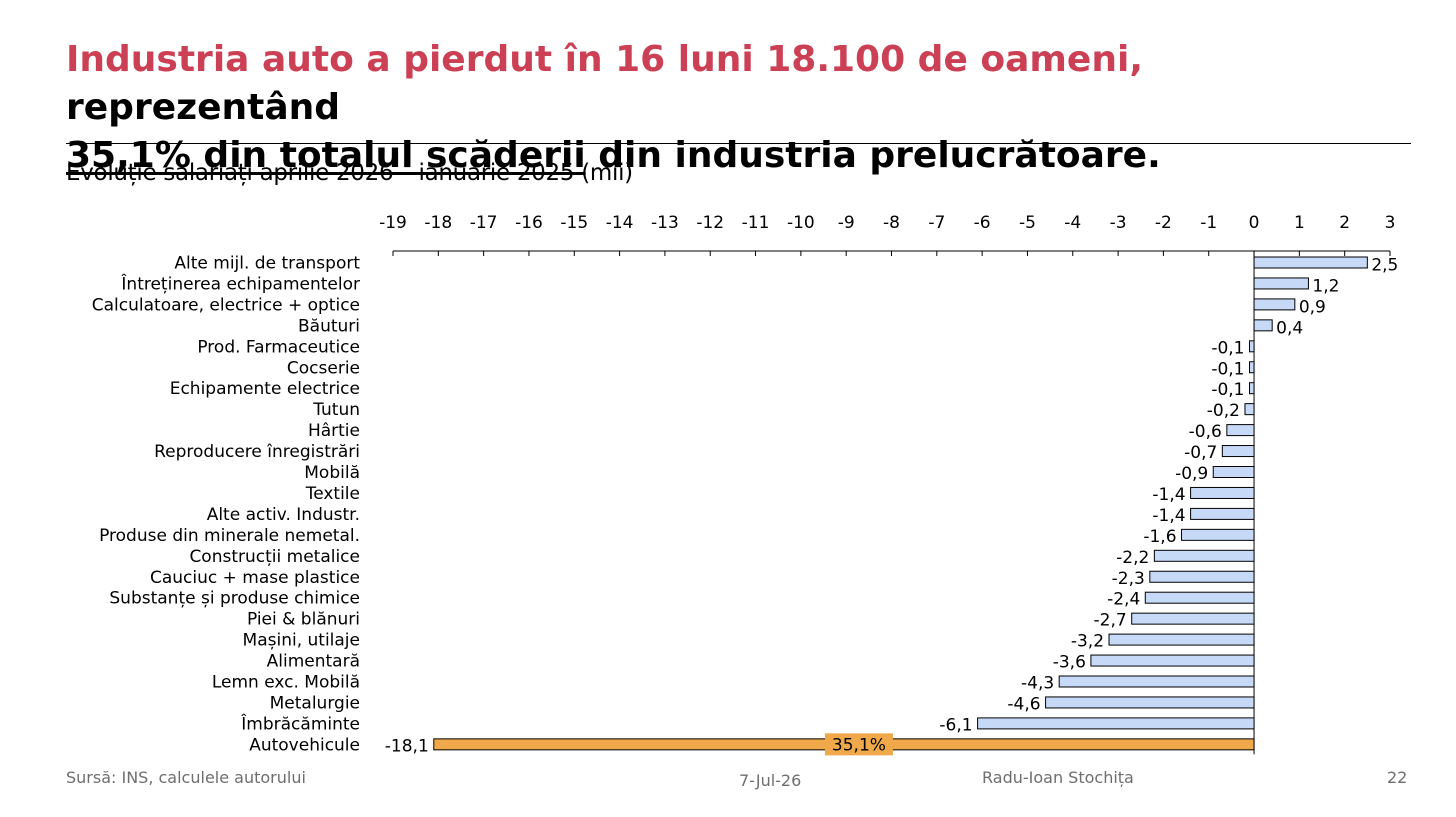 The image size is (1456, 817). What do you see at coordinates (756, 223) in the screenshot?
I see `x-tick-label: -11` at bounding box center [756, 223].